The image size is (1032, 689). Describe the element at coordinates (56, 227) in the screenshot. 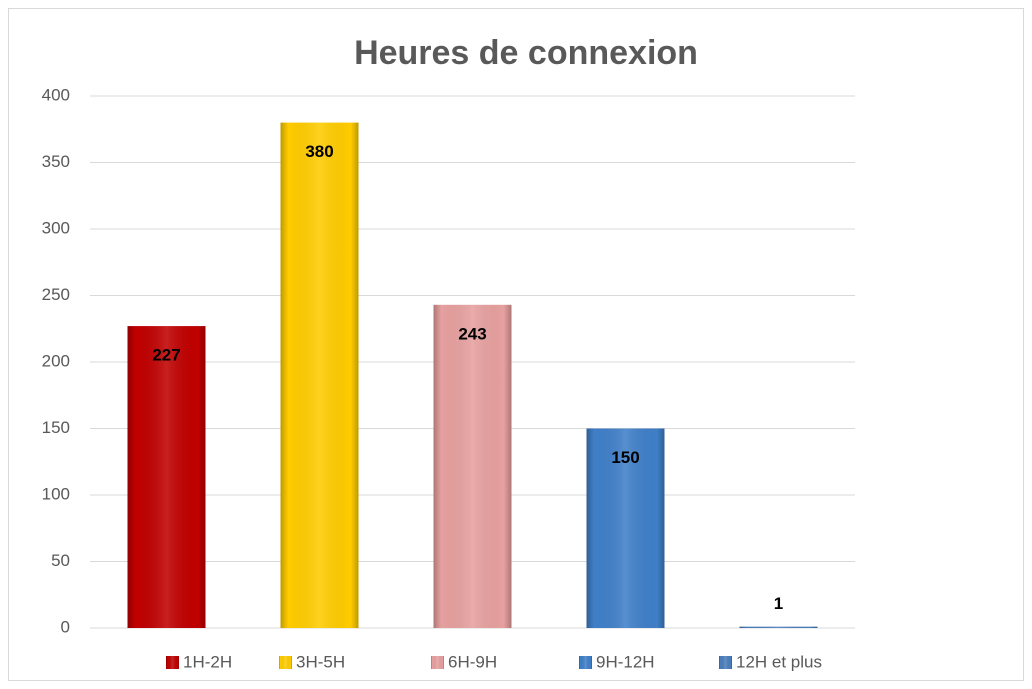

I see `y-tick-label: 300` at that location.